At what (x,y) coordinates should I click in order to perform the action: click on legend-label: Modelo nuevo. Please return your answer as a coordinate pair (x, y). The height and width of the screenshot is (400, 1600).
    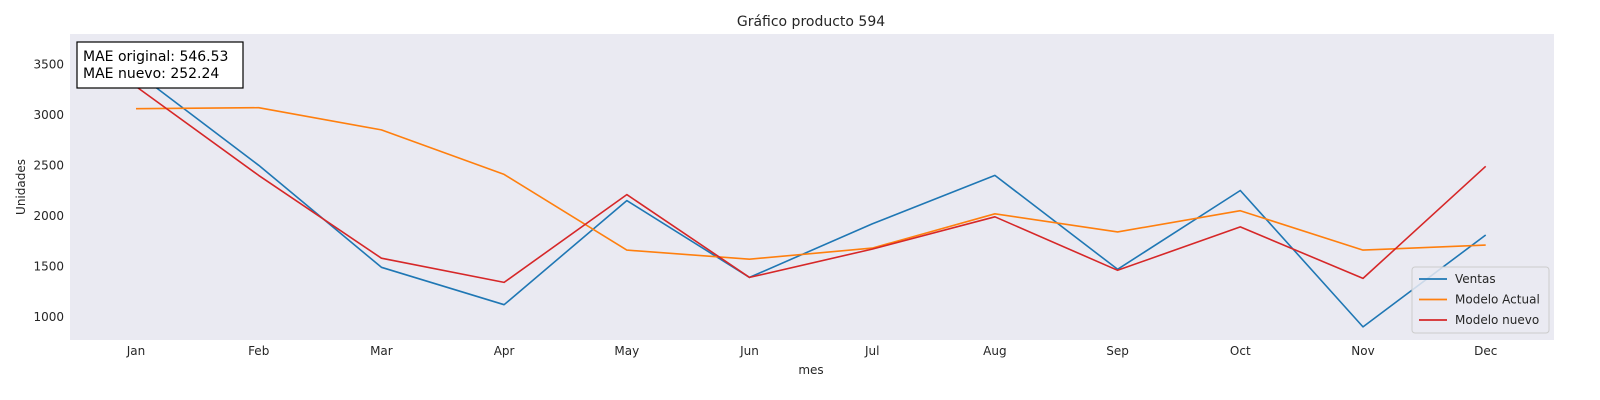
    Looking at the image, I should click on (1497, 320).